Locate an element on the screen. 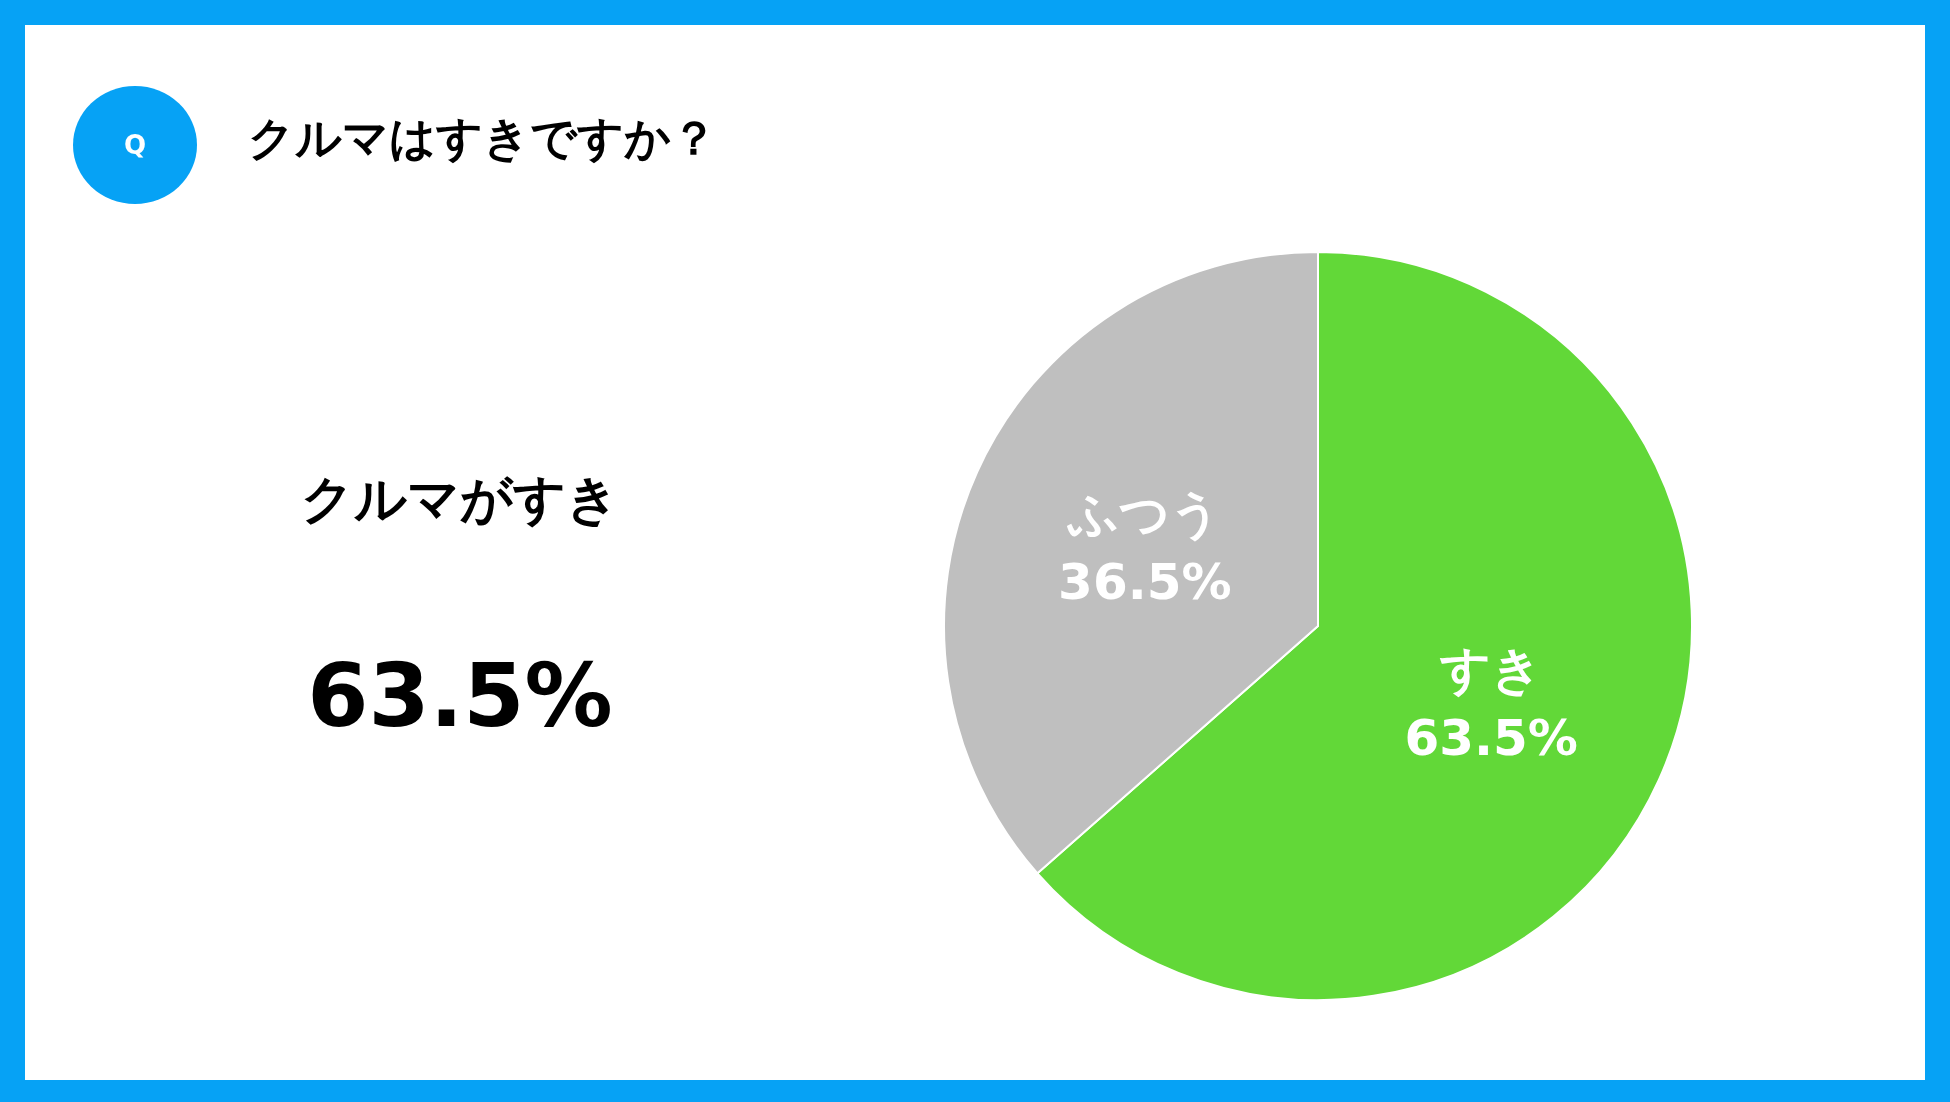 This screenshot has height=1102, width=1950. data-label: 36.5% is located at coordinates (1145, 581).